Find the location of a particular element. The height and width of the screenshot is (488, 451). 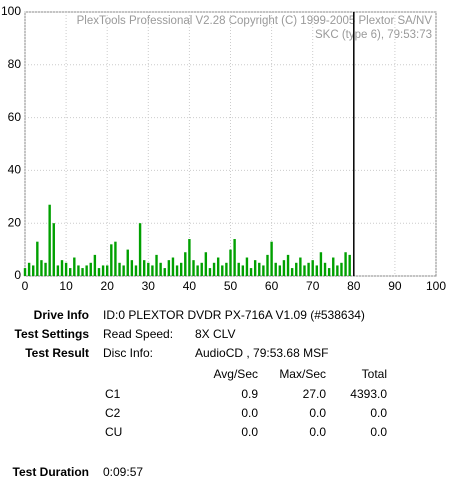

x-tick-label: 100 is located at coordinates (436, 286).